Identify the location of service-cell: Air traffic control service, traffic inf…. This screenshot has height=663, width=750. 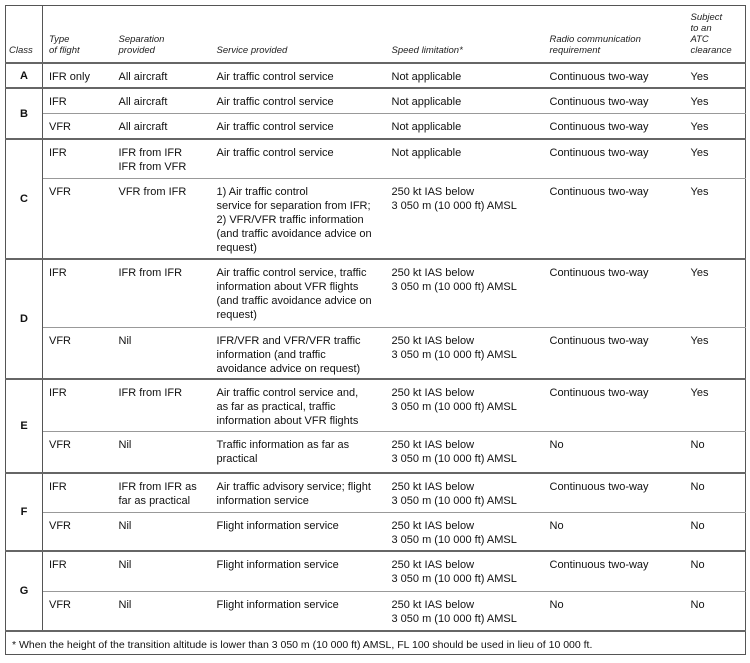
(298, 292).